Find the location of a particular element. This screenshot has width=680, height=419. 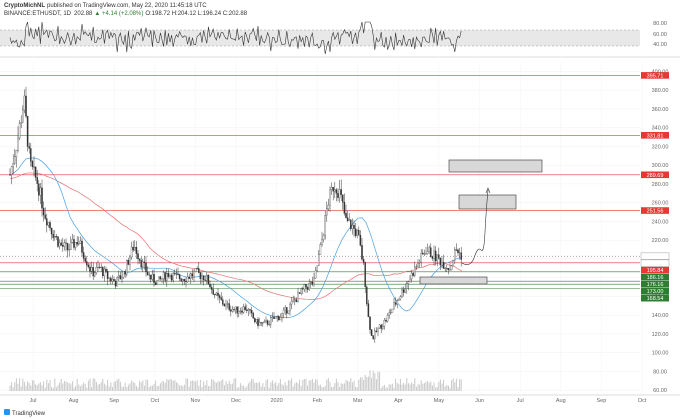

support-box is located at coordinates (453, 280).